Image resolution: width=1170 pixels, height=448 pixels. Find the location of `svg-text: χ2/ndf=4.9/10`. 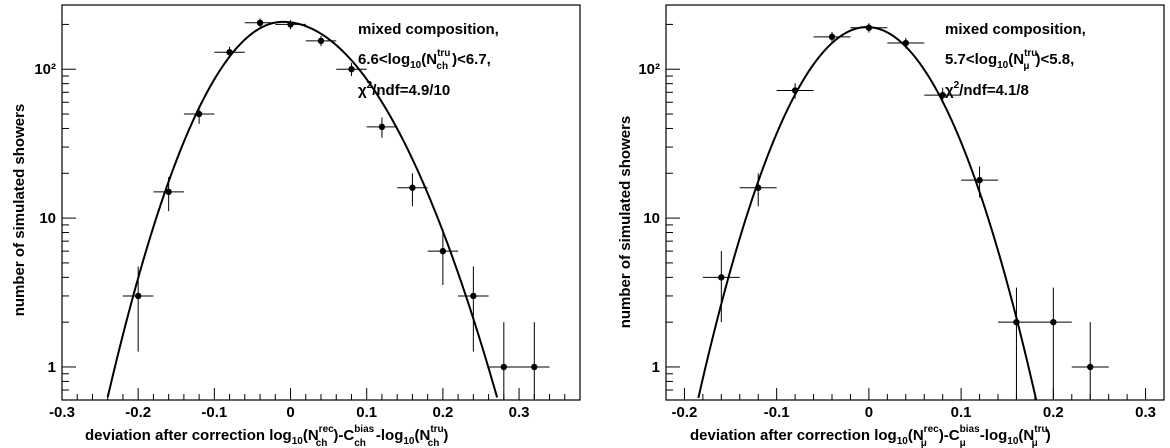

svg-text: χ2/ndf=4.9/10 is located at coordinates (404, 89).